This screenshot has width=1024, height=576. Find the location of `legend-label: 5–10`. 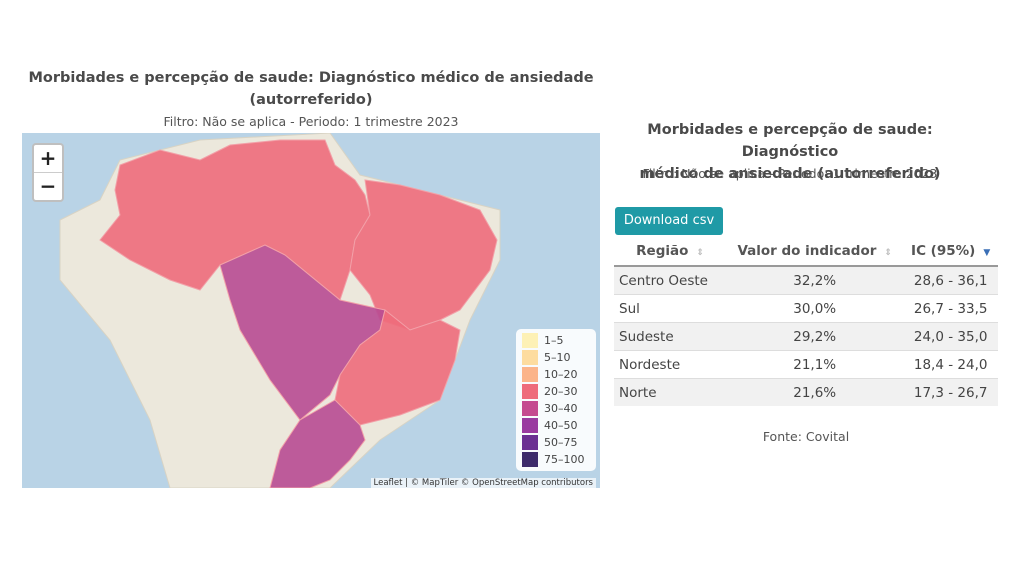

legend-label: 5–10 is located at coordinates (557, 357).